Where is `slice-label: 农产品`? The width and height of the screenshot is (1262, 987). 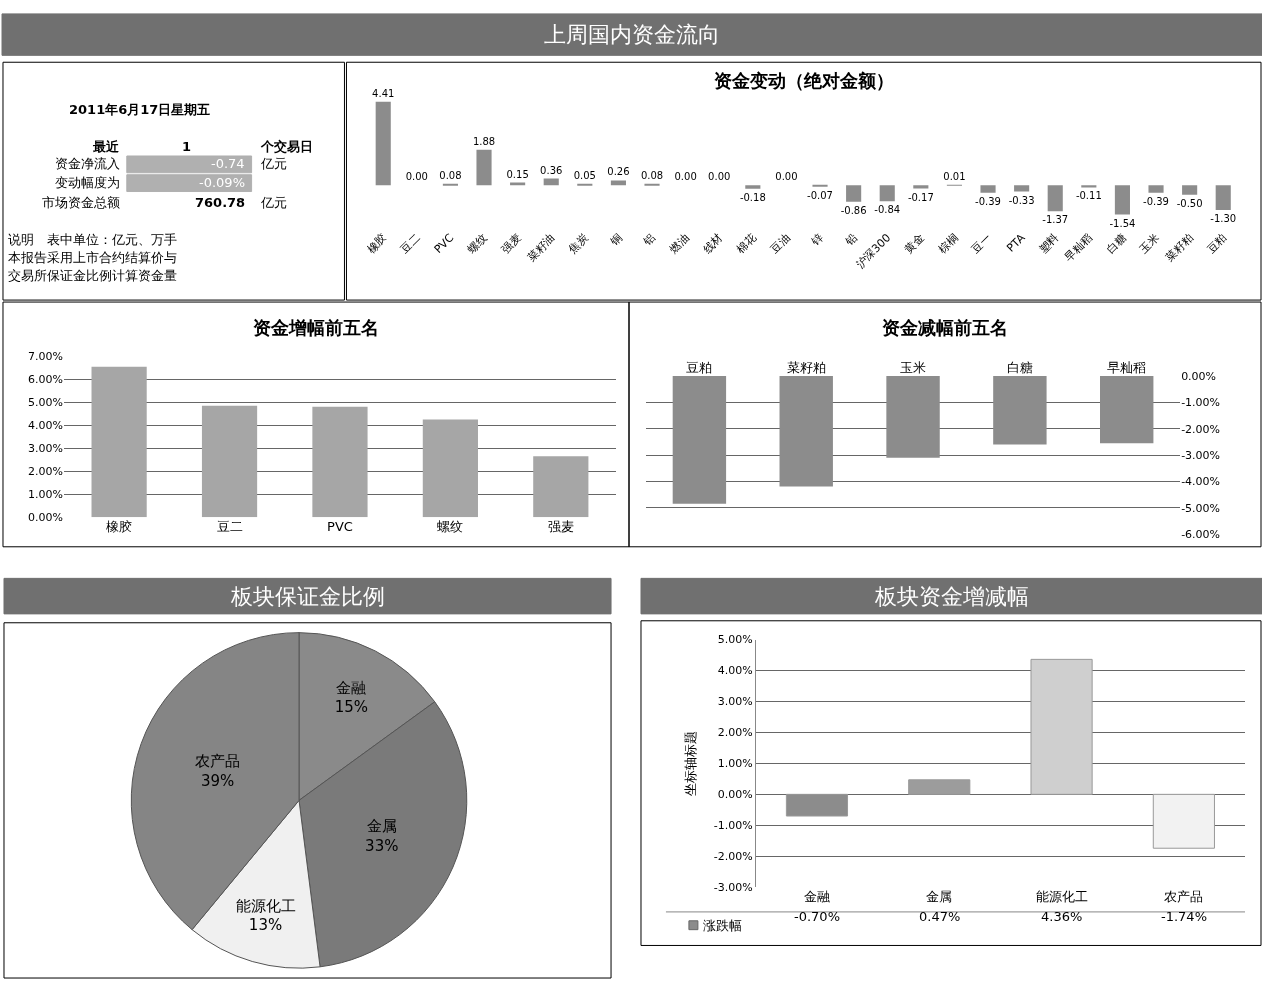 slice-label: 农产品 is located at coordinates (218, 761).